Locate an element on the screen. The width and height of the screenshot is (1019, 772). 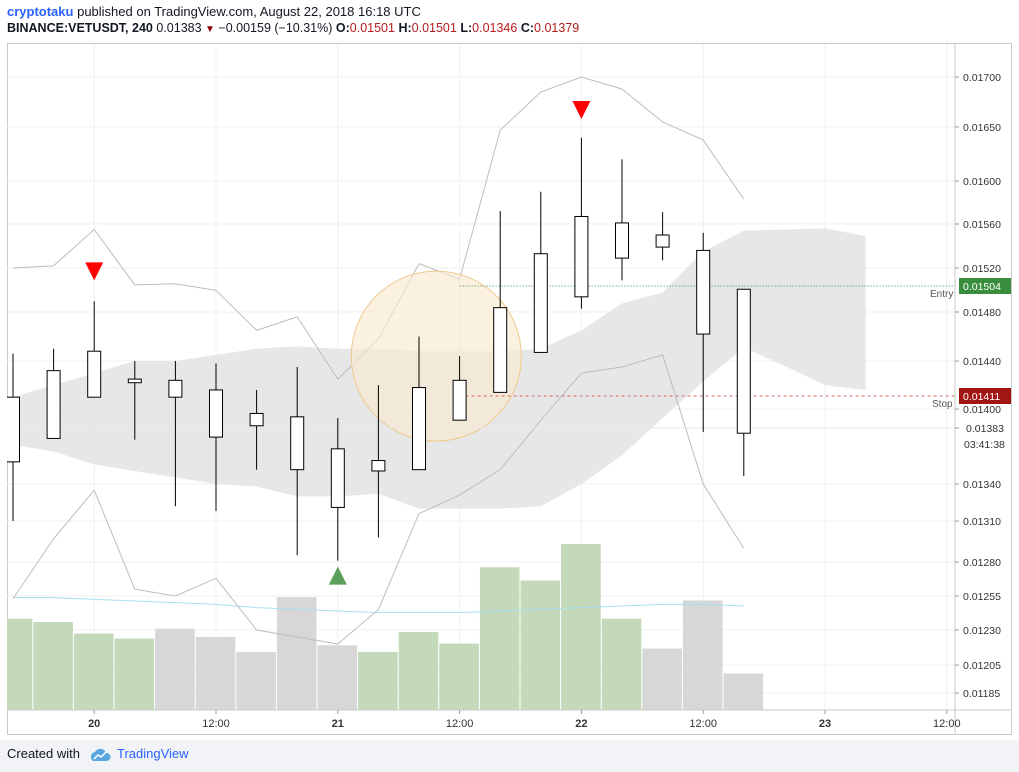
y-tick-label: 0.01560 is located at coordinates (982, 225).